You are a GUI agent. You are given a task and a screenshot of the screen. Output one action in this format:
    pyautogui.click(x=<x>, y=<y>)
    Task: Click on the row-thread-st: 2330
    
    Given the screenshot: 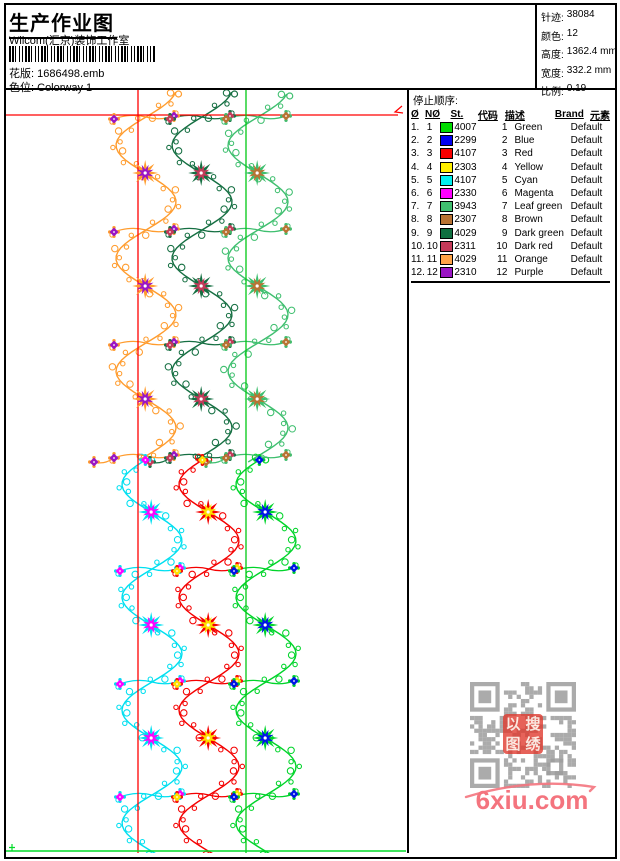 What is the action you would take?
    pyautogui.click(x=465, y=194)
    